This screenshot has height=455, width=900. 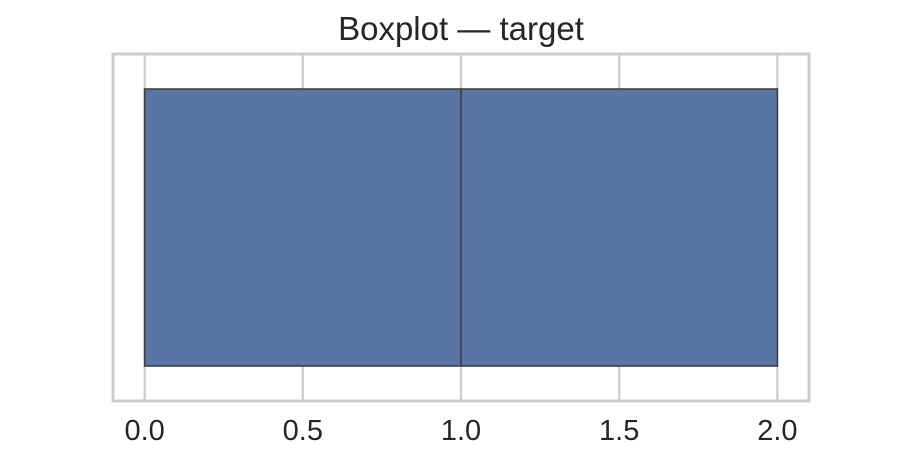 I want to click on chart-title: Boxplot — target, so click(x=461, y=28).